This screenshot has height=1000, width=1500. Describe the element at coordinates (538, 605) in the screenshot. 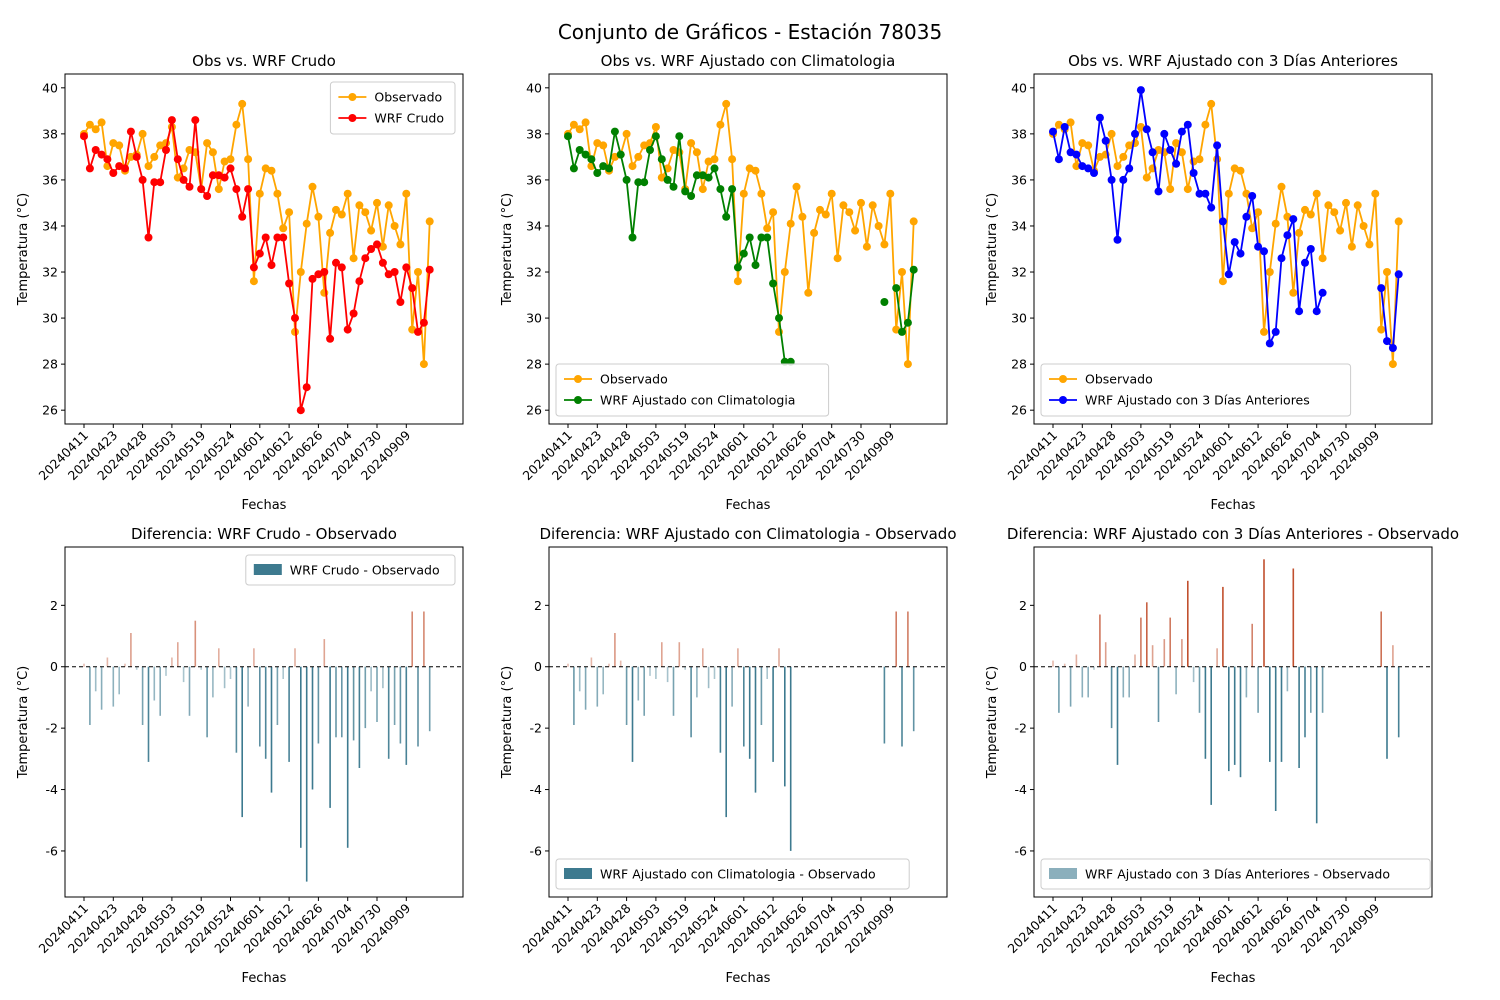

I see `y-tick-label: 2` at that location.